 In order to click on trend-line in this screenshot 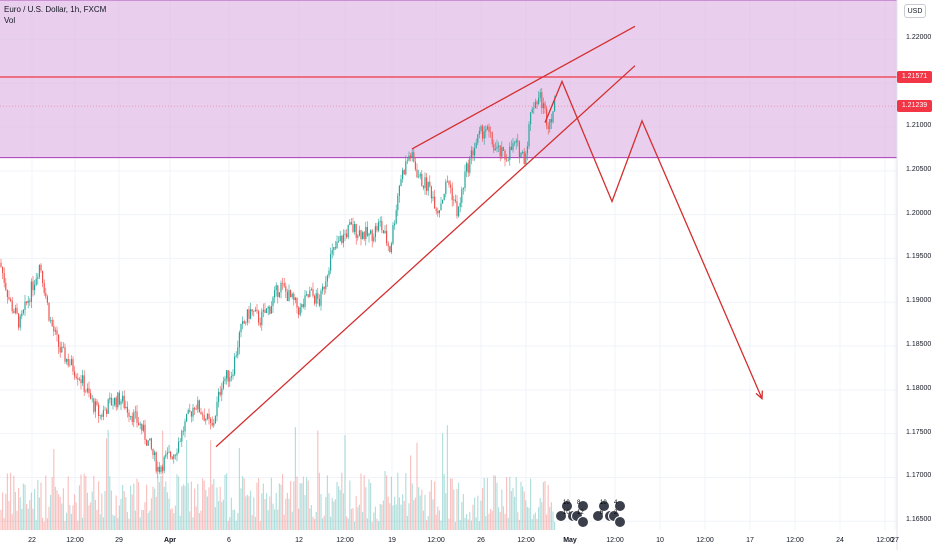, I will do `click(523, 87)`.